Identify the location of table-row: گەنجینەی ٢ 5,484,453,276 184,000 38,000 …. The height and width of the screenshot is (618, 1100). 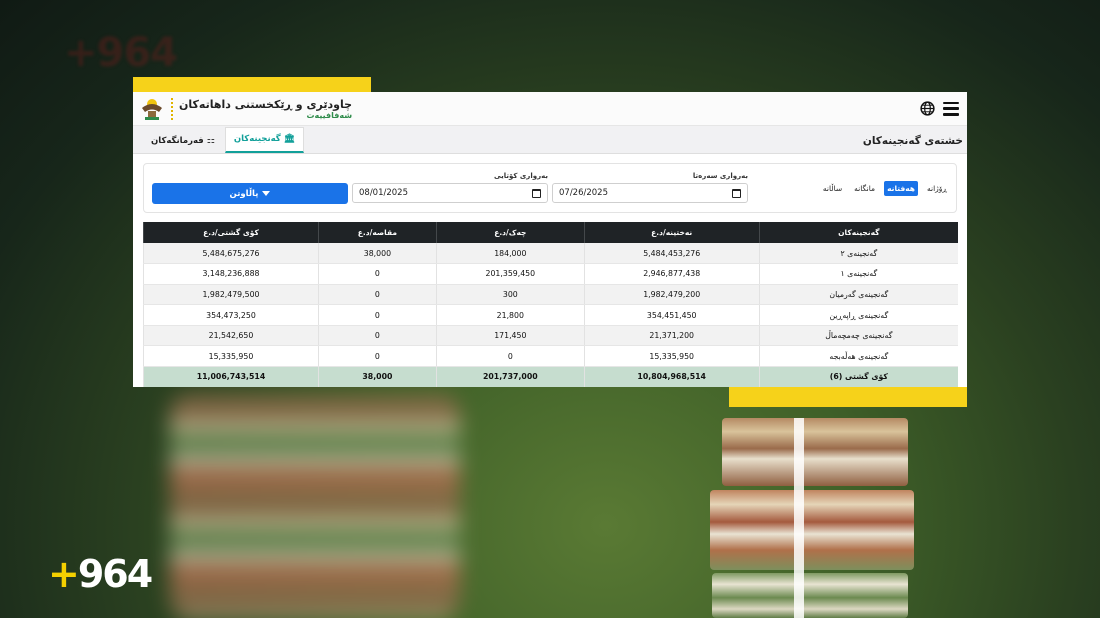
(550, 254).